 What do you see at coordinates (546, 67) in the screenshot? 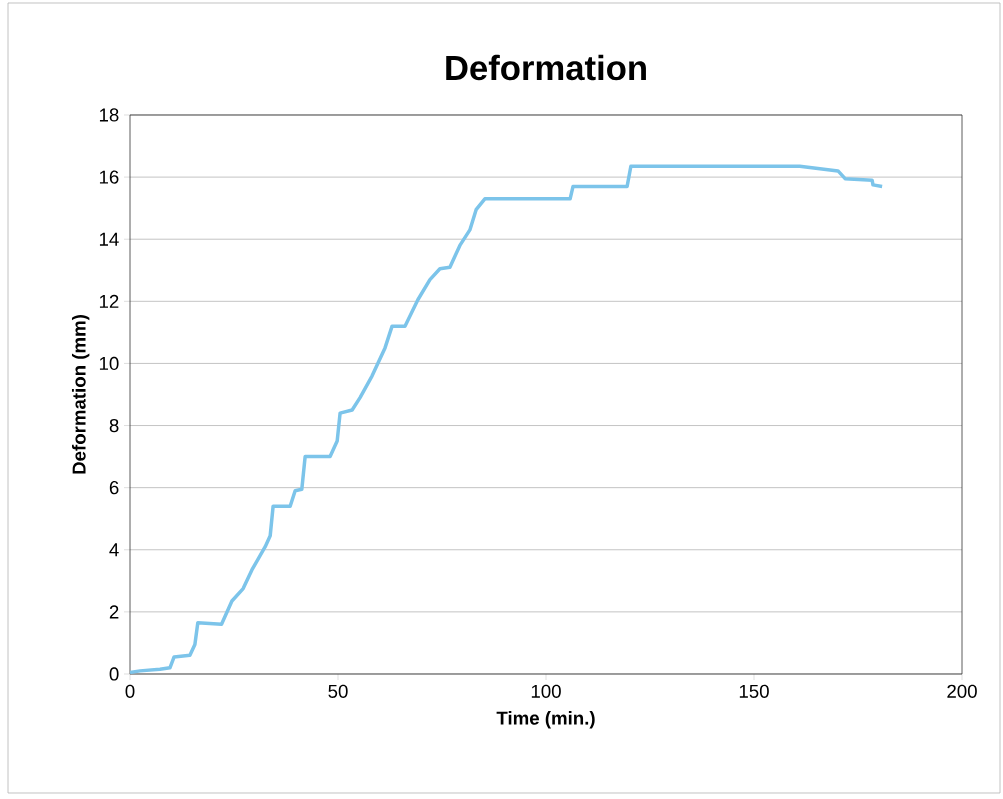
I see `chart-title: Deformation` at bounding box center [546, 67].